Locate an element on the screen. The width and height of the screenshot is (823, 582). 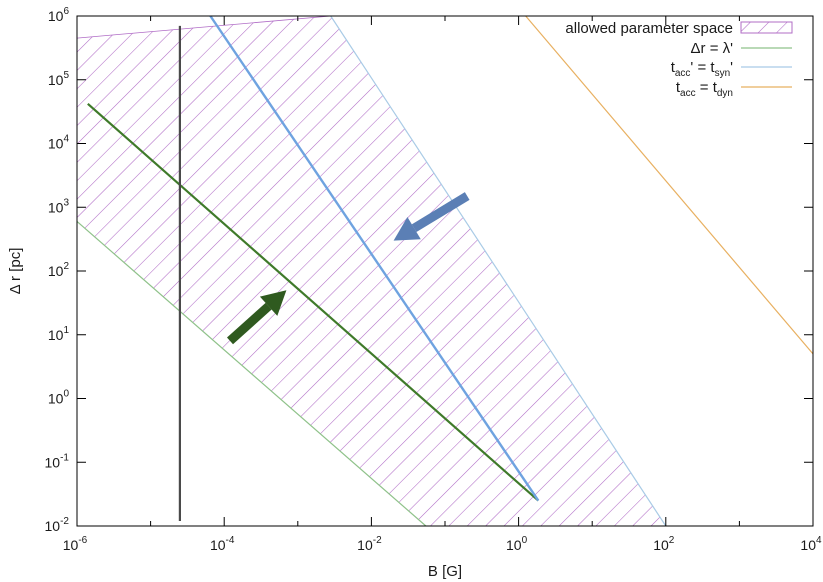
y-tick-label: 10⁻² is located at coordinates (57, 525).